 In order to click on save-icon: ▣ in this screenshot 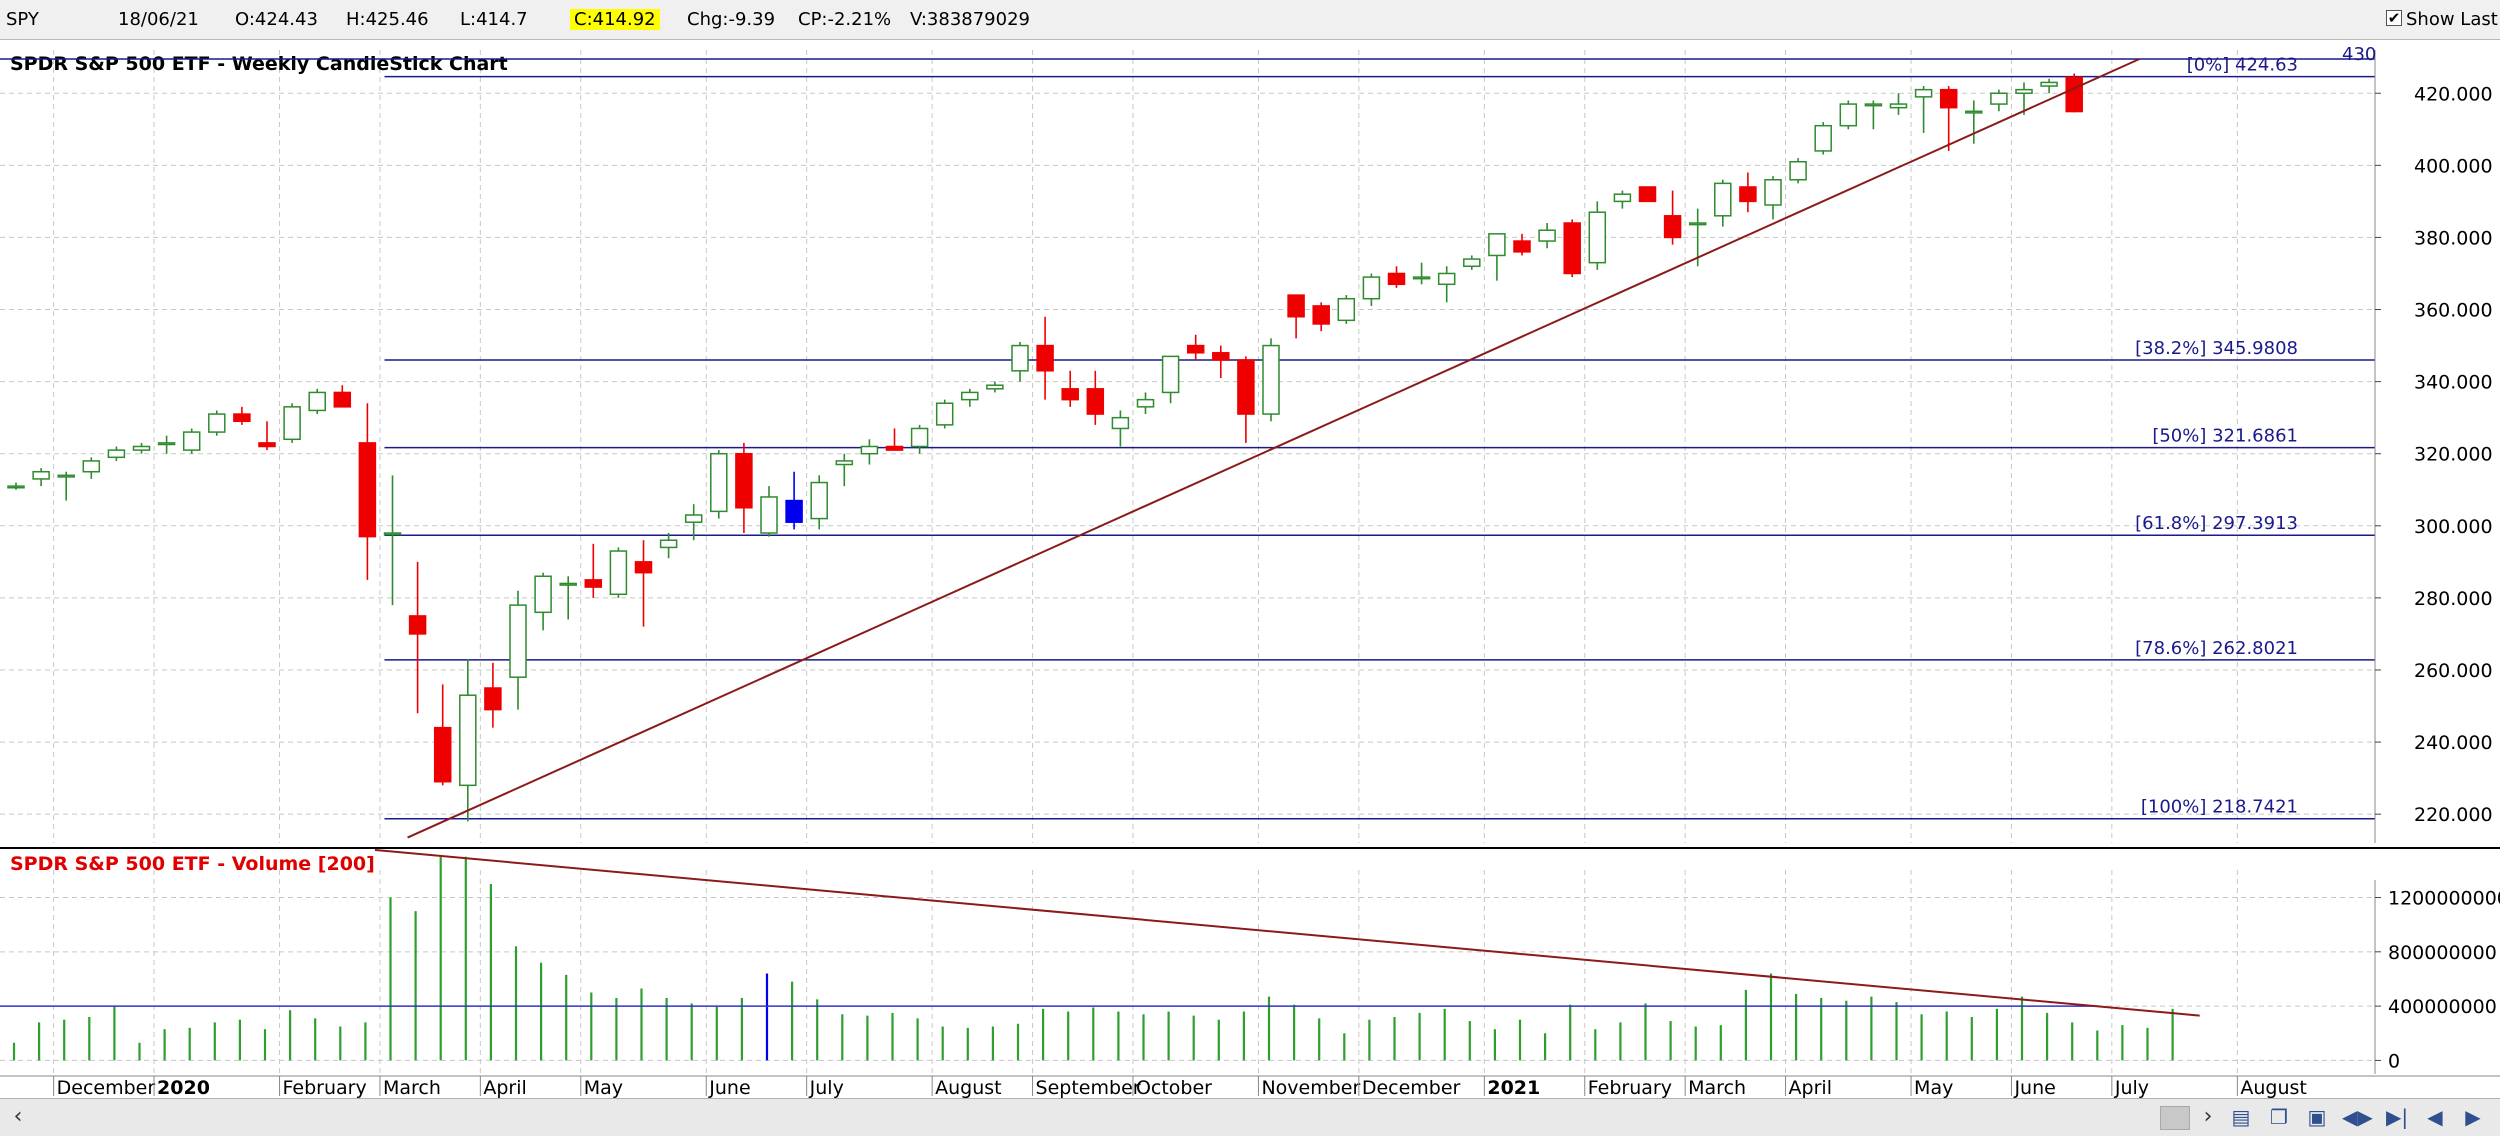, I will do `click(2317, 1117)`.